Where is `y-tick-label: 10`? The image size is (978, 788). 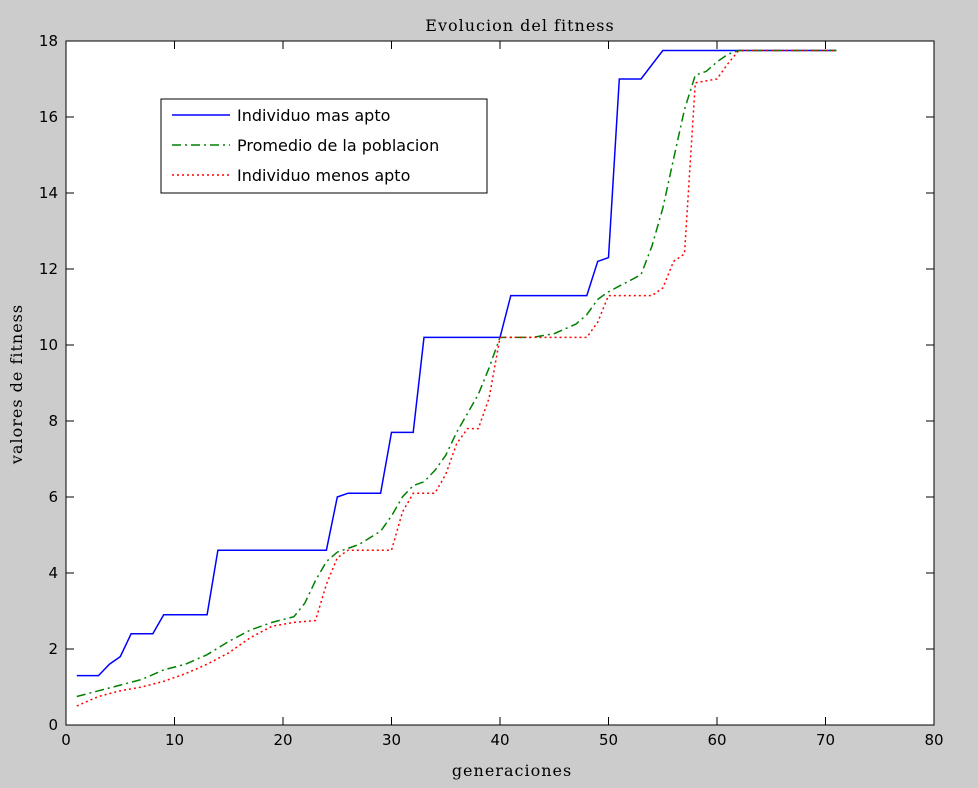 y-tick-label: 10 is located at coordinates (48, 345).